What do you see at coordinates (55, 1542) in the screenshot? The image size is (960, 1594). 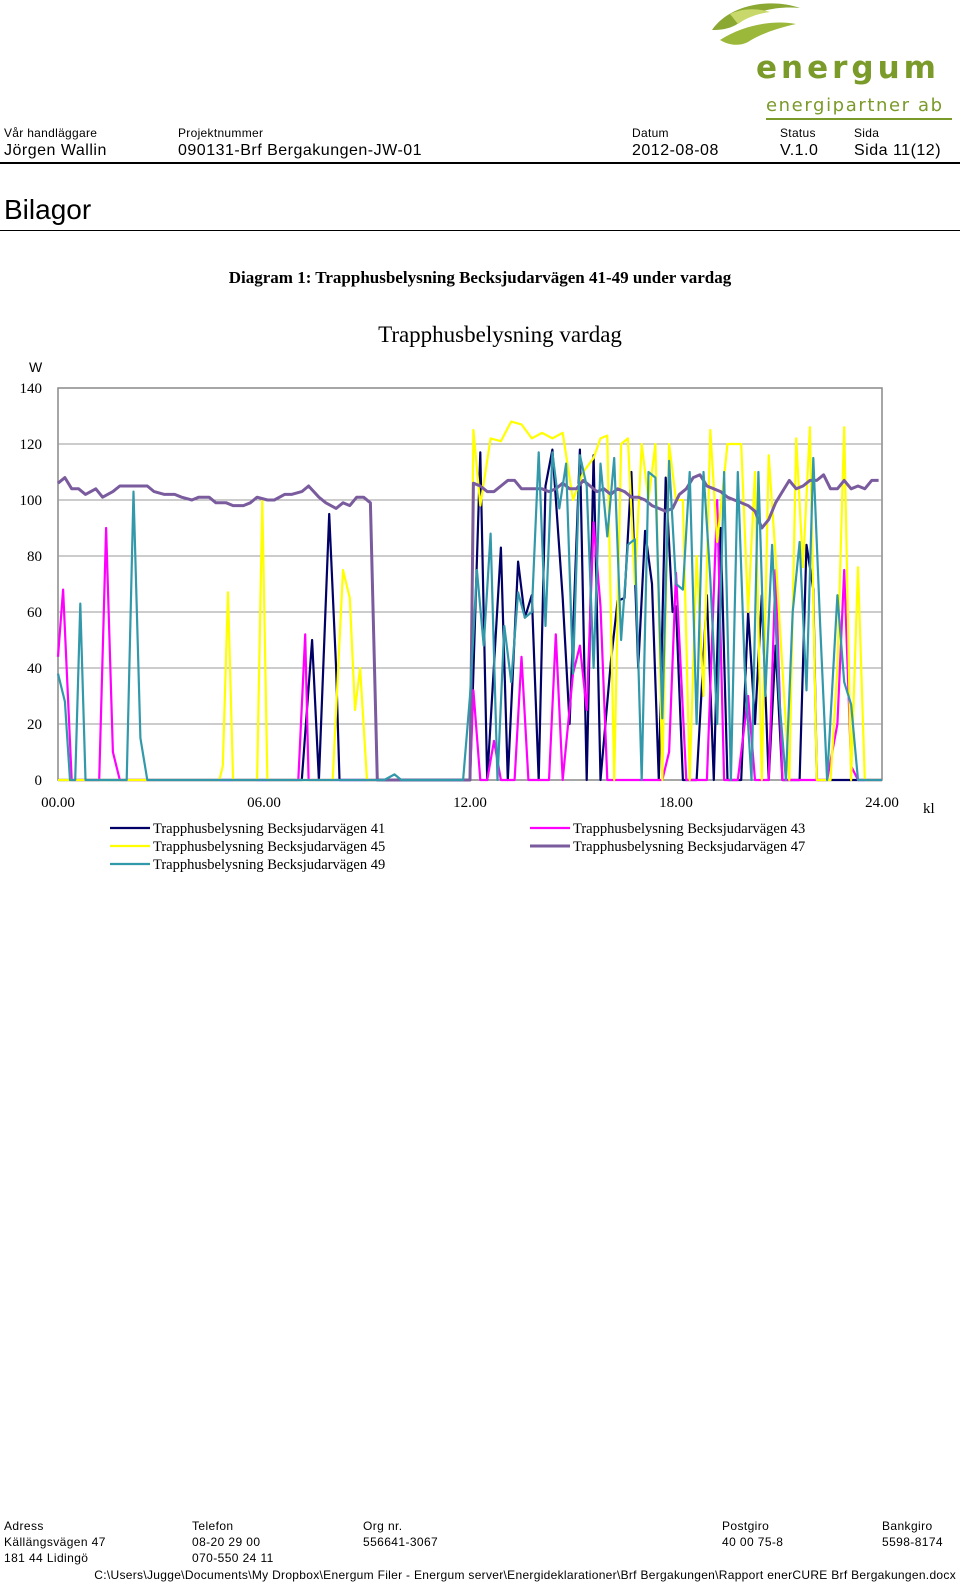 I see `footer-address-street: Källängsvägen 47` at bounding box center [55, 1542].